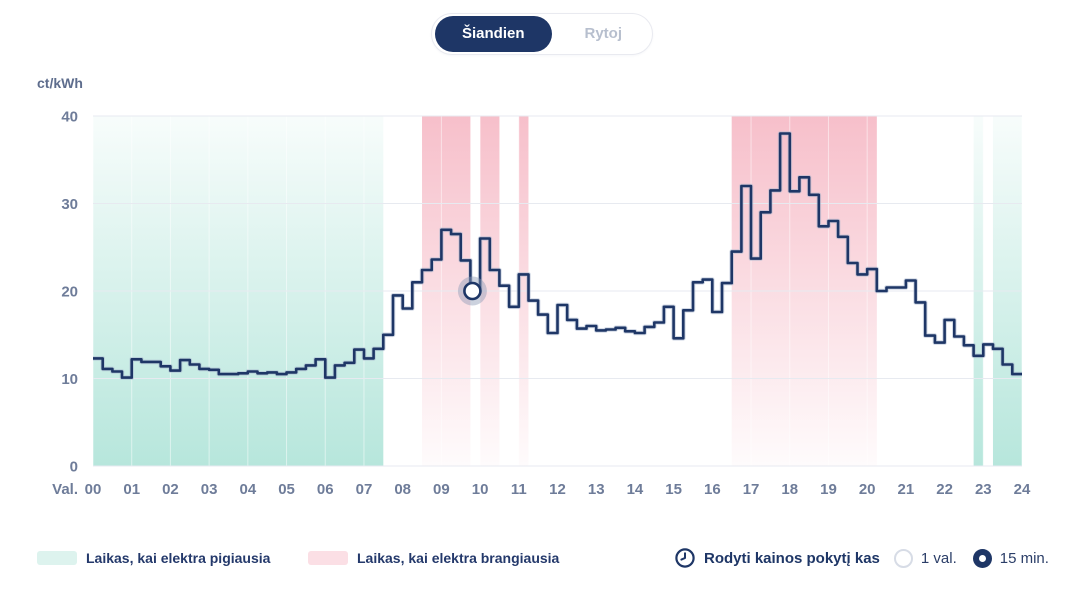  Describe the element at coordinates (557, 489) in the screenshot. I see `svg-text: 12` at that location.